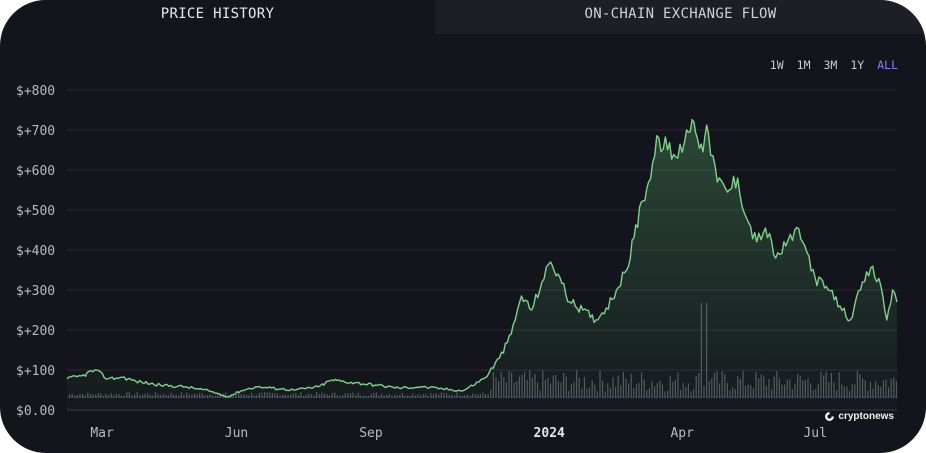 This screenshot has width=926, height=453. What do you see at coordinates (35, 411) in the screenshot?
I see `y-tick-label: $0.00` at bounding box center [35, 411].